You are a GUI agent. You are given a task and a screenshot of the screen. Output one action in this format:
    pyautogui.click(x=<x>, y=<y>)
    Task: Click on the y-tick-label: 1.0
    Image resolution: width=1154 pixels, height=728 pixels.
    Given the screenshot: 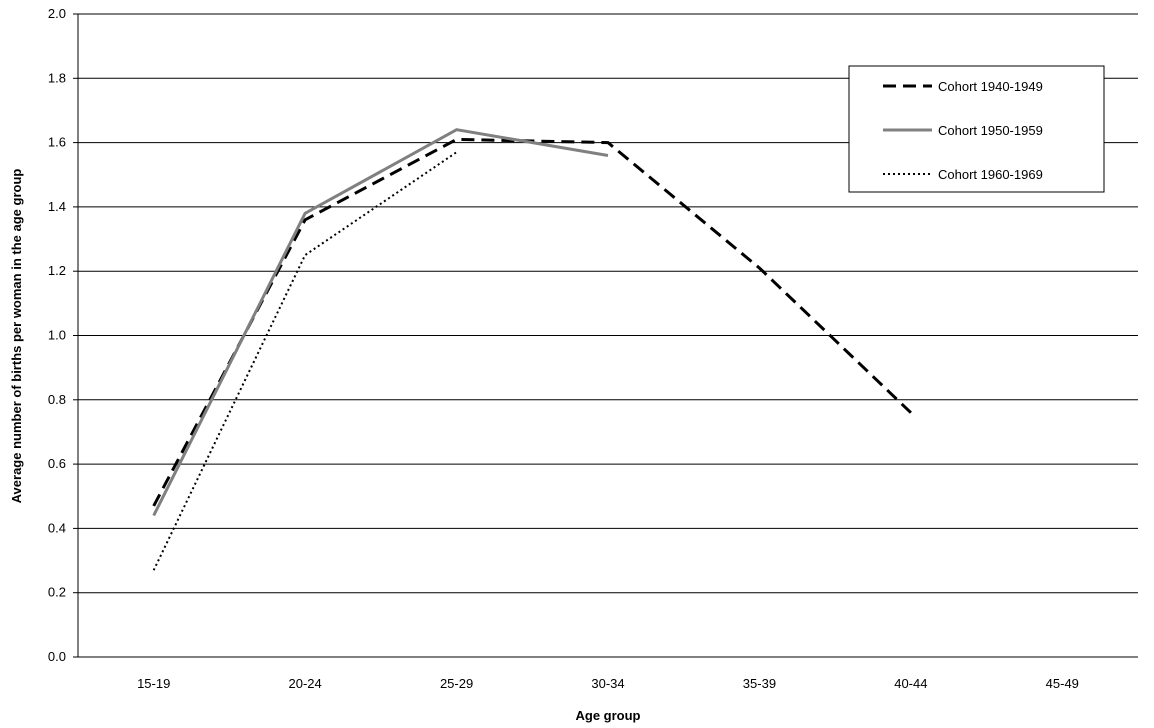 What is the action you would take?
    pyautogui.click(x=57, y=335)
    